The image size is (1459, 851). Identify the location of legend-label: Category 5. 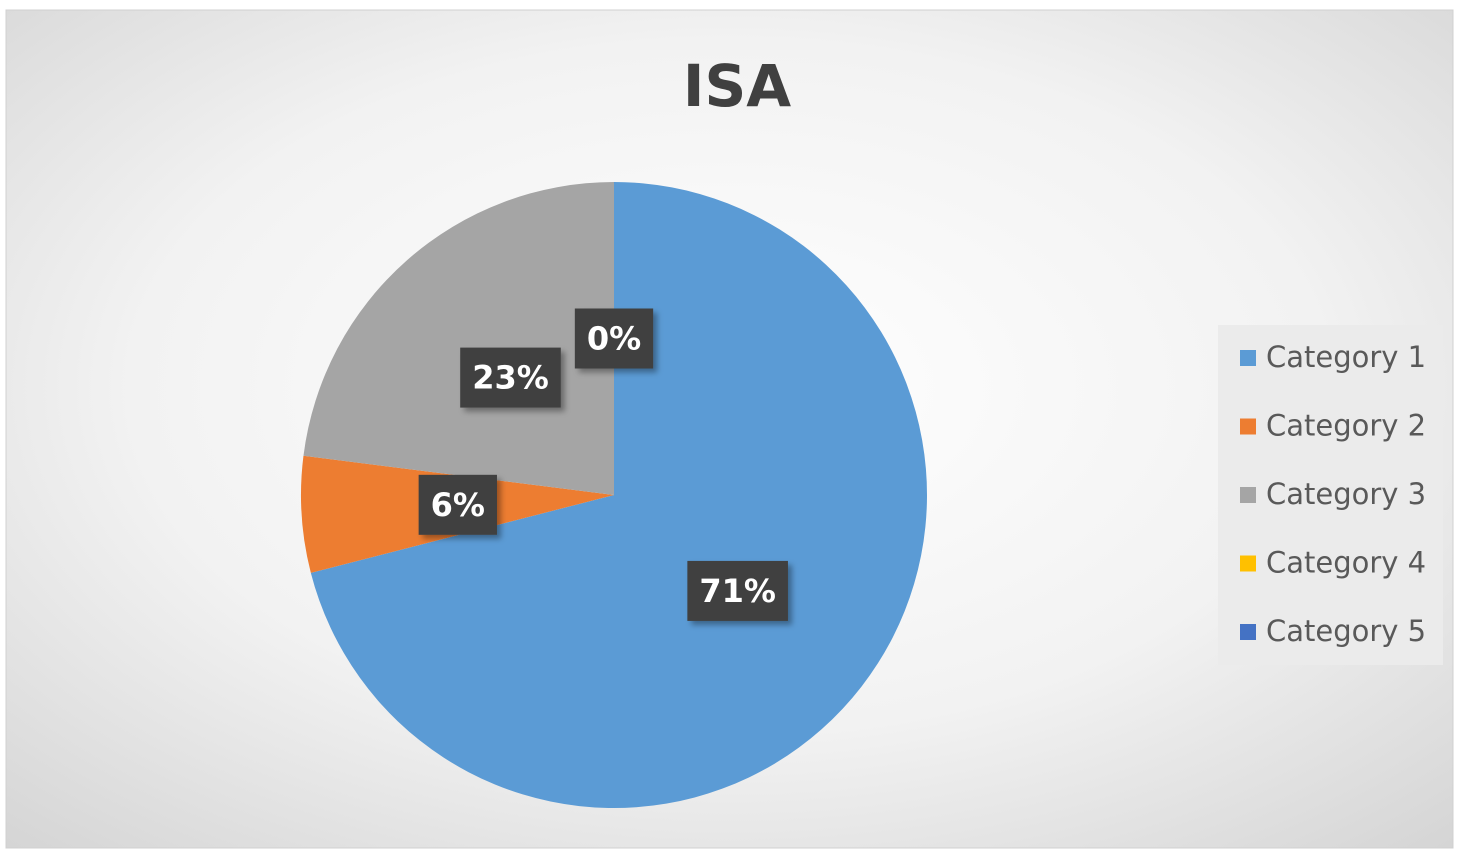
(1346, 631).